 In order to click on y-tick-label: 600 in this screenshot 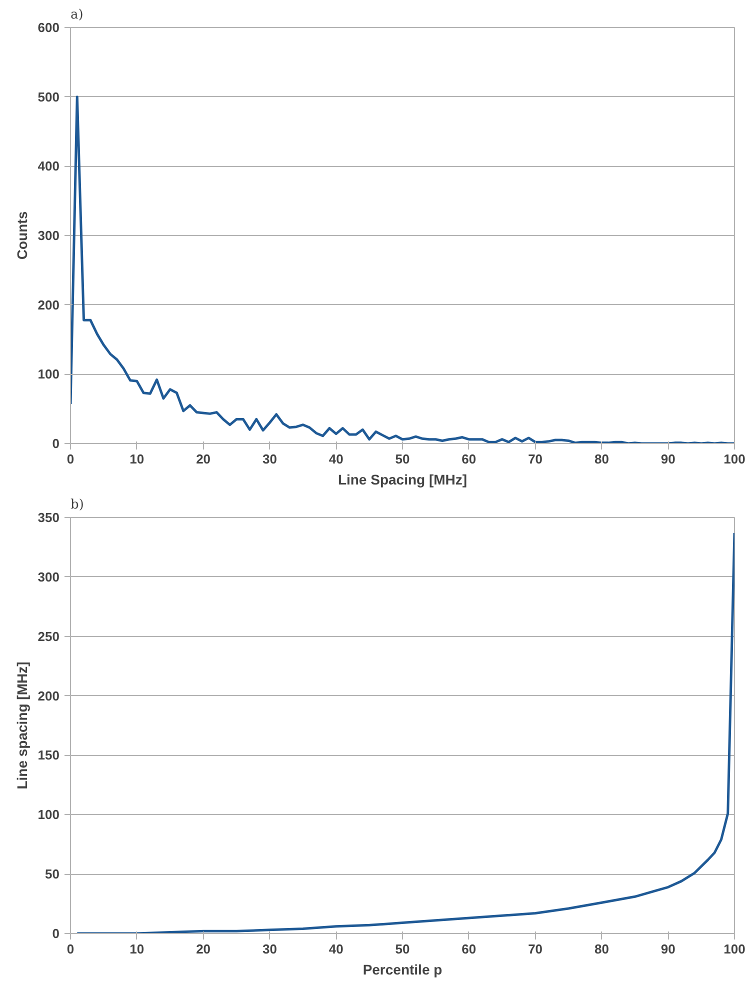, I will do `click(49, 27)`.